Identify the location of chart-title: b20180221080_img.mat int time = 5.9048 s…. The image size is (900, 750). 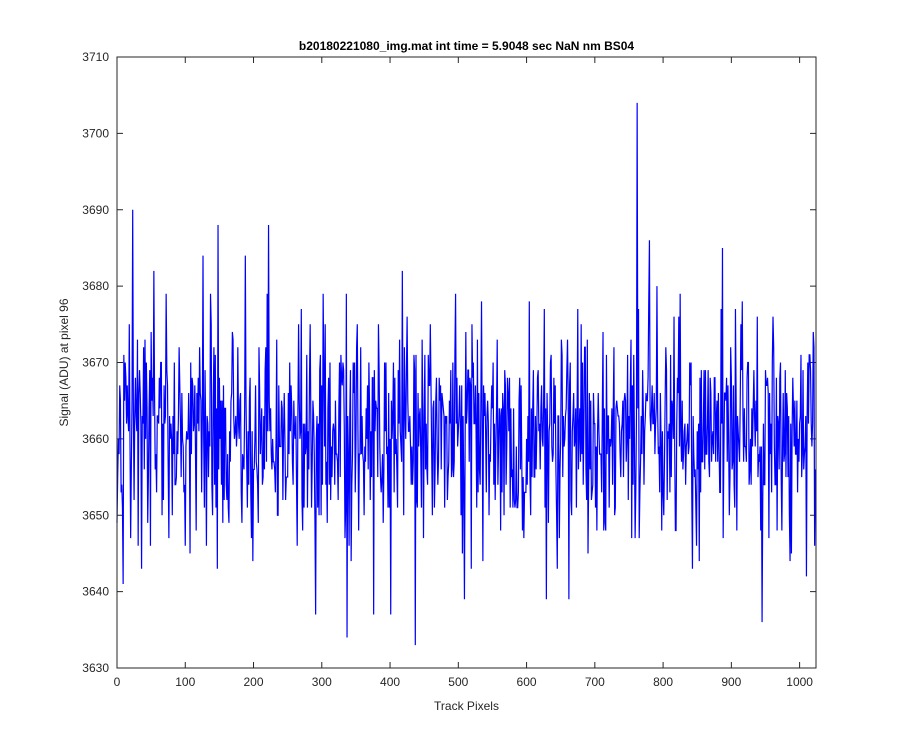
(467, 46).